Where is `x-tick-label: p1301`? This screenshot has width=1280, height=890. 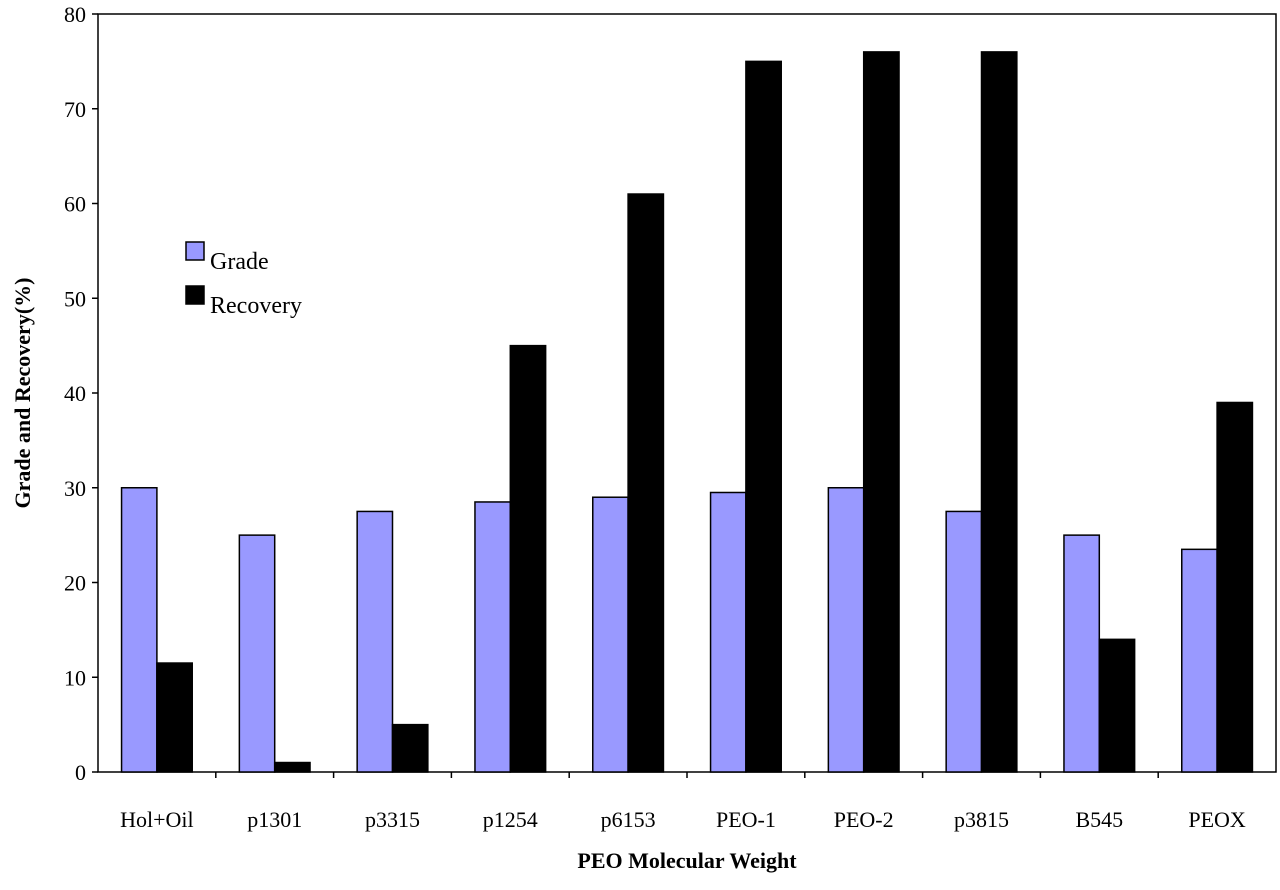
x-tick-label: p1301 is located at coordinates (274, 819).